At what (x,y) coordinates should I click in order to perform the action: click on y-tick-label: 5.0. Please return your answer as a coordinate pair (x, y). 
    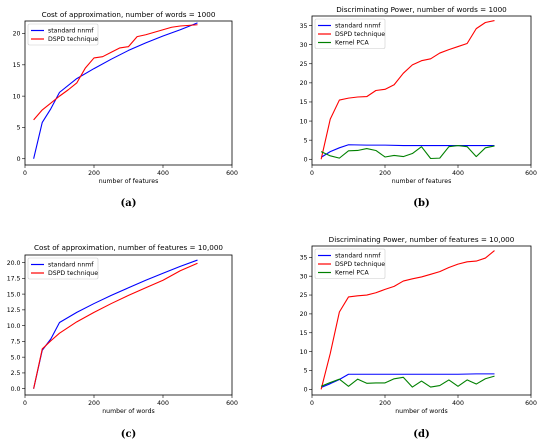
    Looking at the image, I should click on (16, 357).